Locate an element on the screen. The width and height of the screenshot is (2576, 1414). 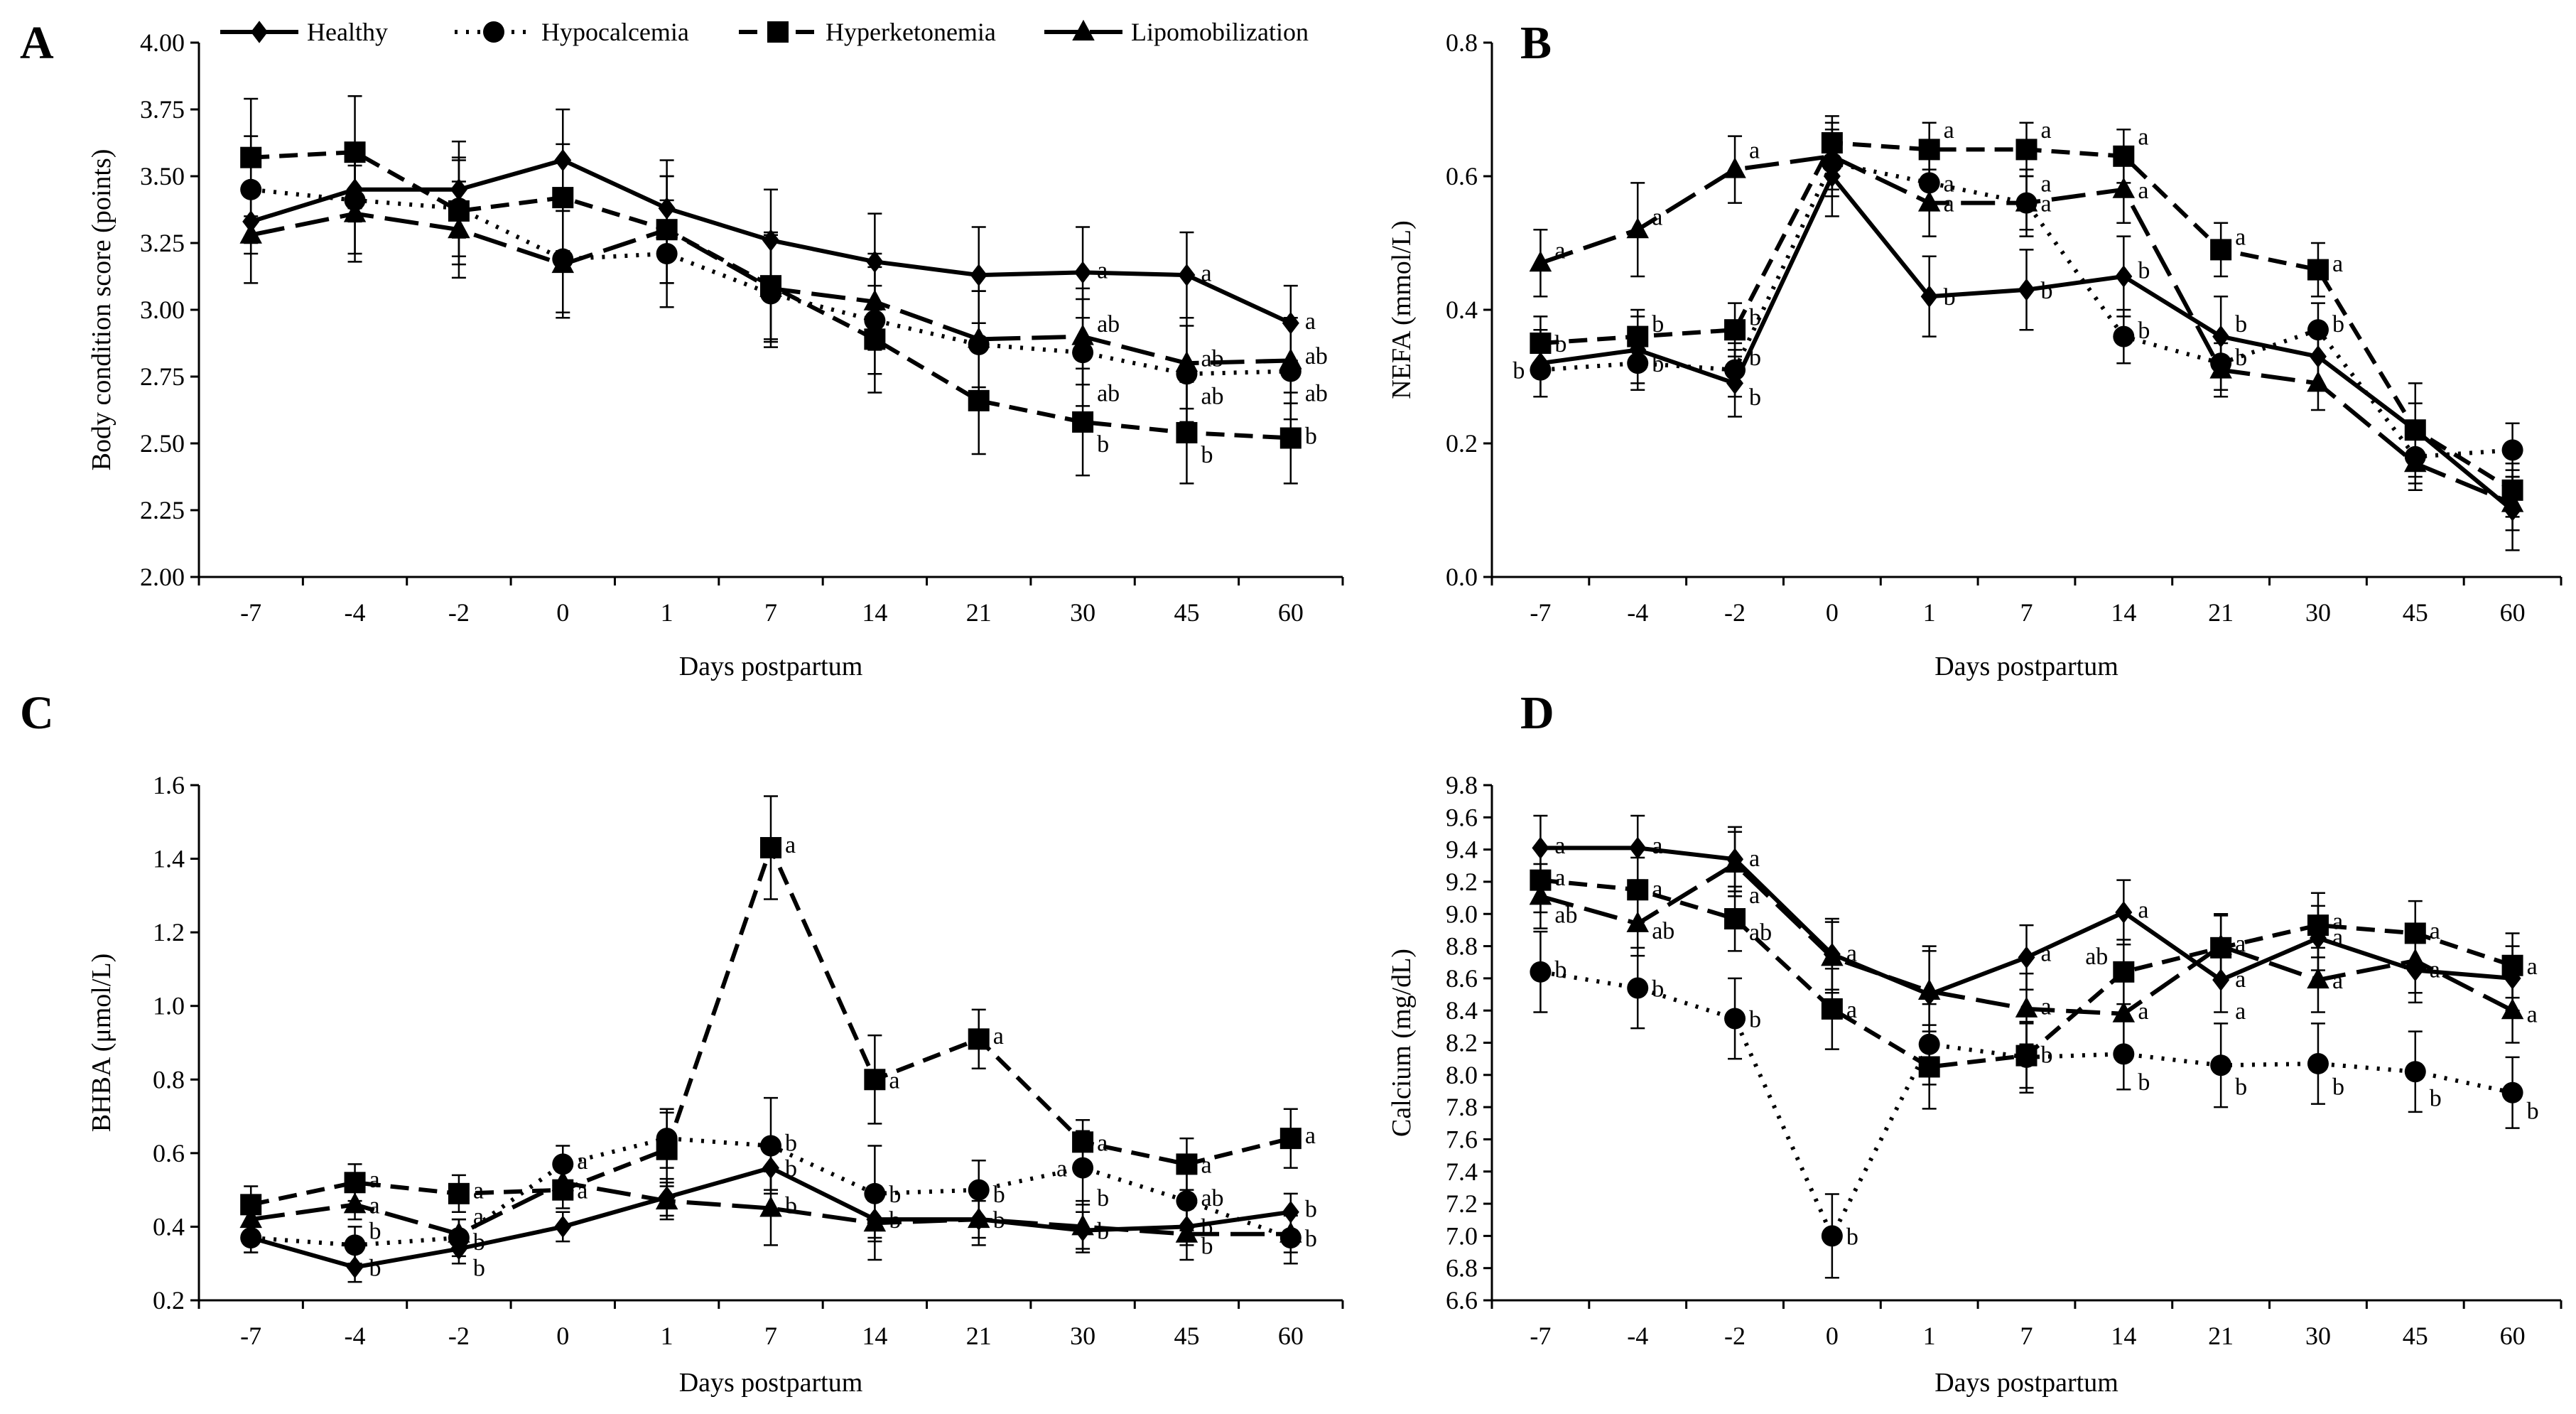
y-tick-label: 9.4 is located at coordinates (1462, 850).